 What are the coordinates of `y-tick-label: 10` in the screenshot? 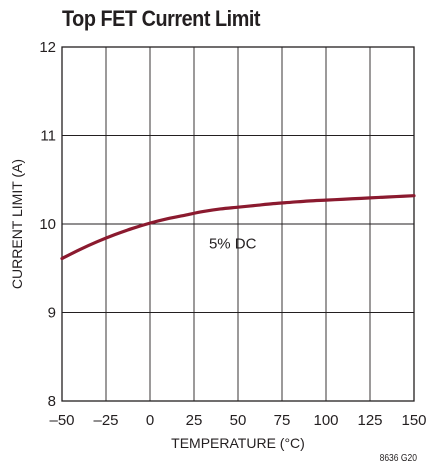 It's located at (47, 224).